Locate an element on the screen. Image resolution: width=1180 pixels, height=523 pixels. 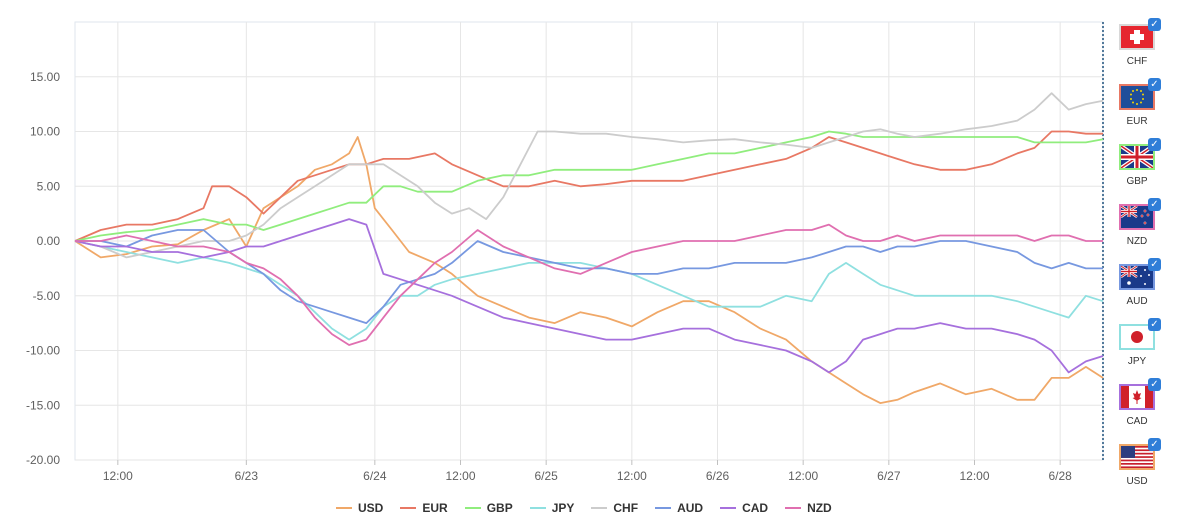
legend-item-nzd: NZD is located at coordinates (808, 508).